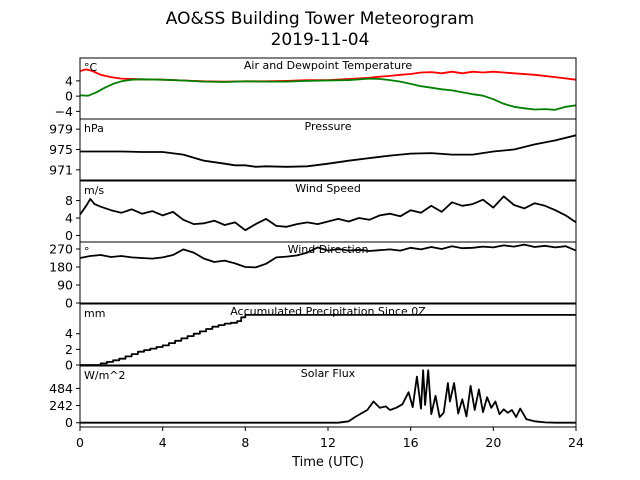 The height and width of the screenshot is (480, 640). Describe the element at coordinates (61, 267) in the screenshot. I see `y-tick-label: 180` at that location.